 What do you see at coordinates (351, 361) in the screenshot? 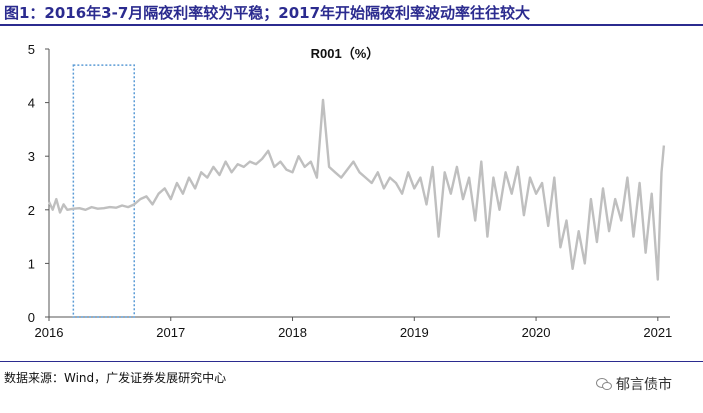
I see `footer-rule` at bounding box center [351, 361].